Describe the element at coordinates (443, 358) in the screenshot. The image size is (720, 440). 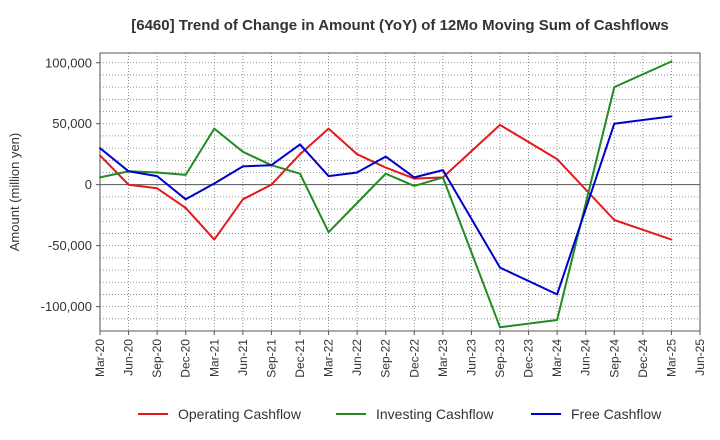
I see `x-tick-label: Mar-23` at that location.